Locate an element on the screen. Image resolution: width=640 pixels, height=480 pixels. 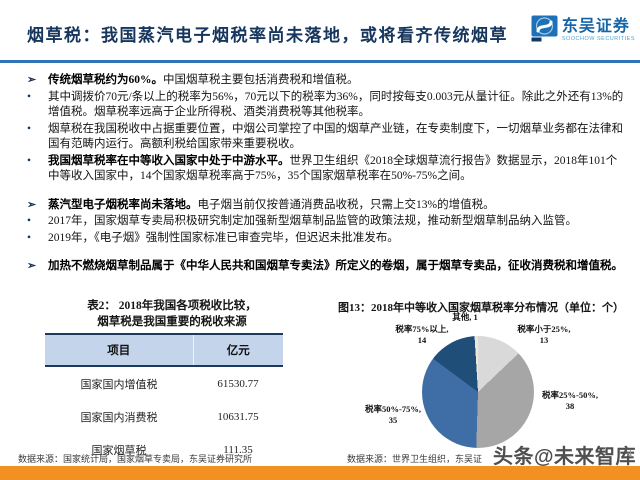
bullet-traditional-tax: ➢ 传统烟草税约为60%。中国烟草税主要包括消费税和增值税。 is located at coordinates (327, 81).